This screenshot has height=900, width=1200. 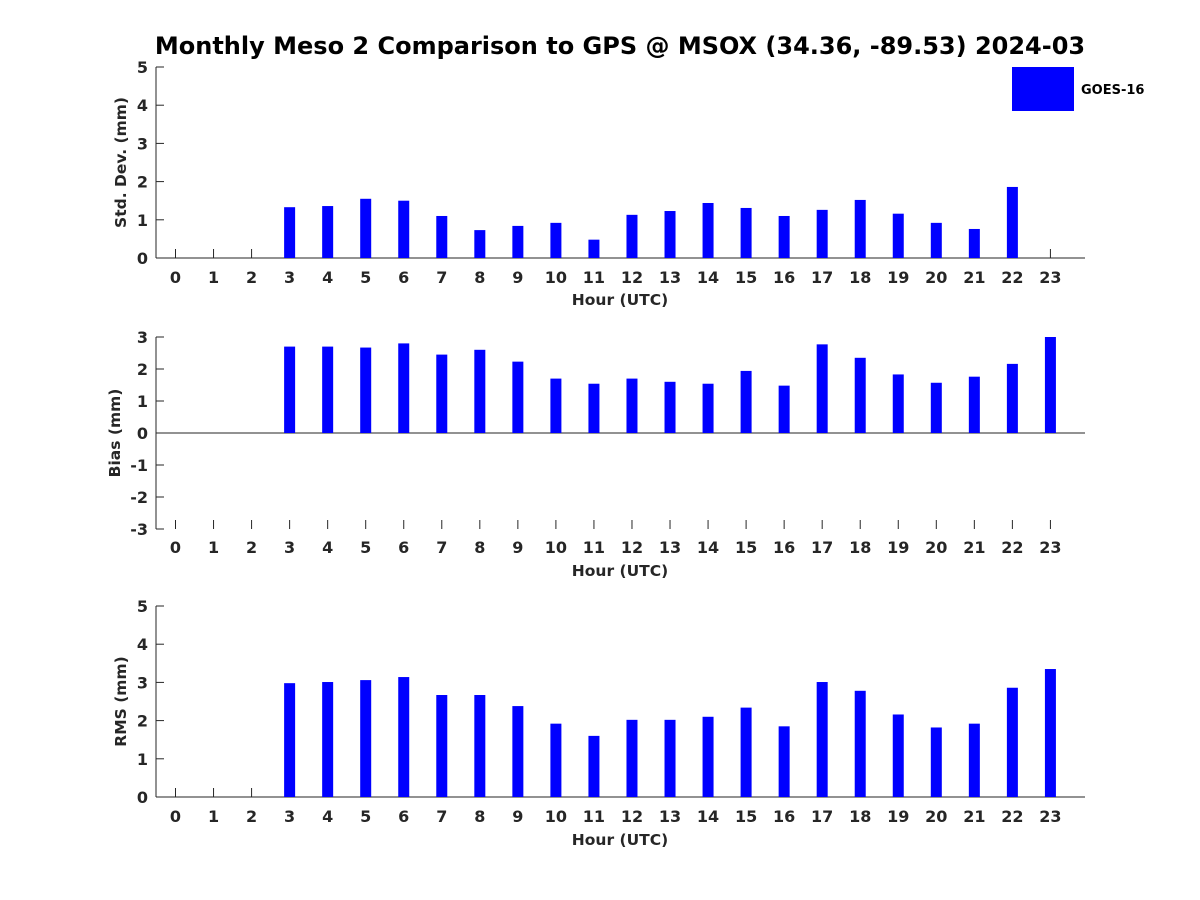 What do you see at coordinates (620, 840) in the screenshot?
I see `x-axis-label: Hour (UTC)` at bounding box center [620, 840].